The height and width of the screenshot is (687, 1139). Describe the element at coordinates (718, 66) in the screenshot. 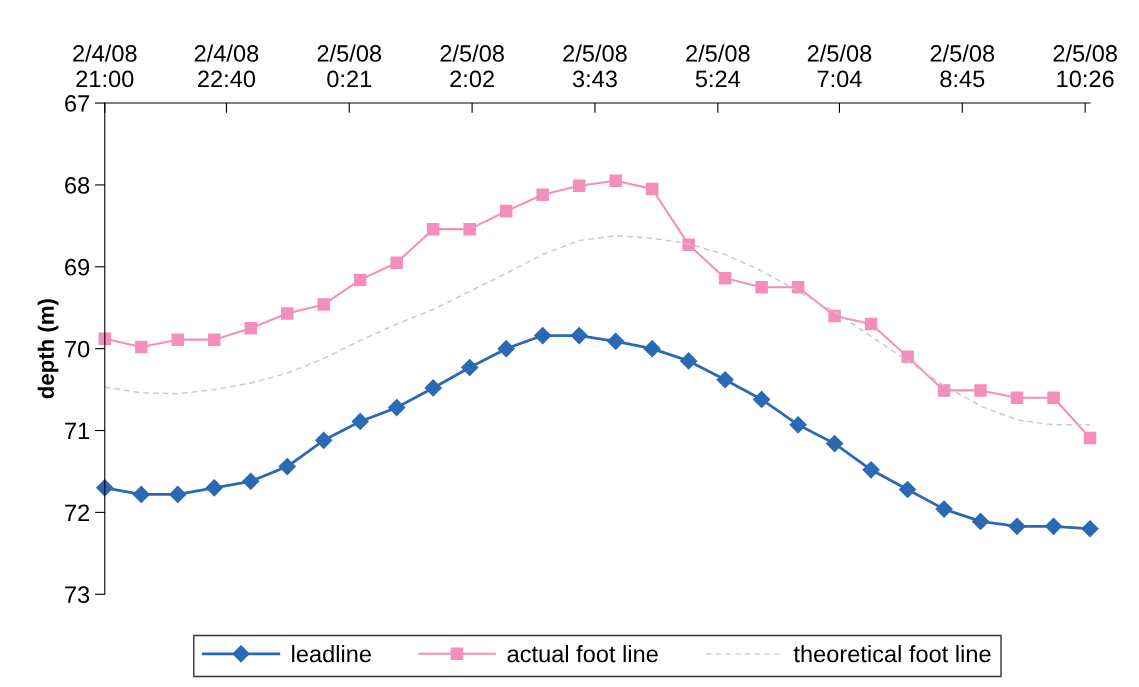

I see `x-tick-label: 2/5/08 5:24` at that location.